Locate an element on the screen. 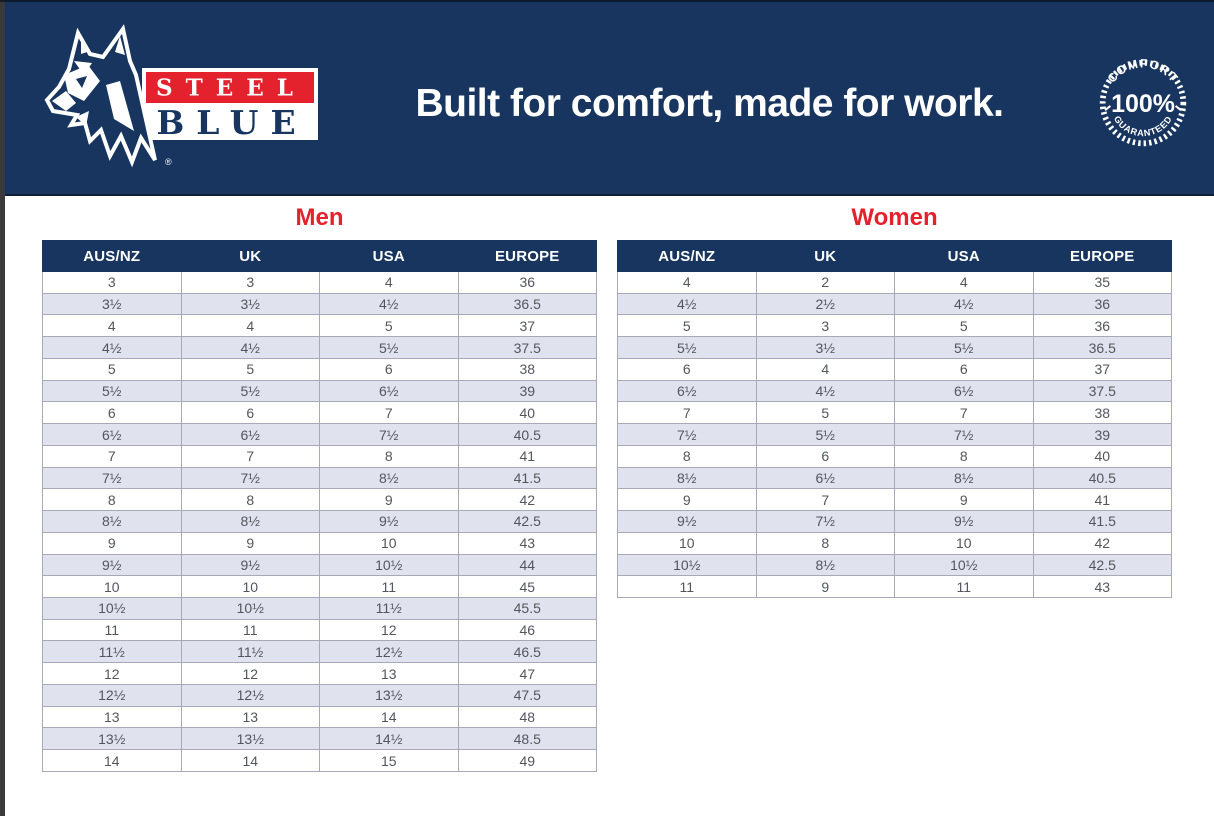 The image size is (1214, 816). size-cell: 40.5 is located at coordinates (1102, 478).